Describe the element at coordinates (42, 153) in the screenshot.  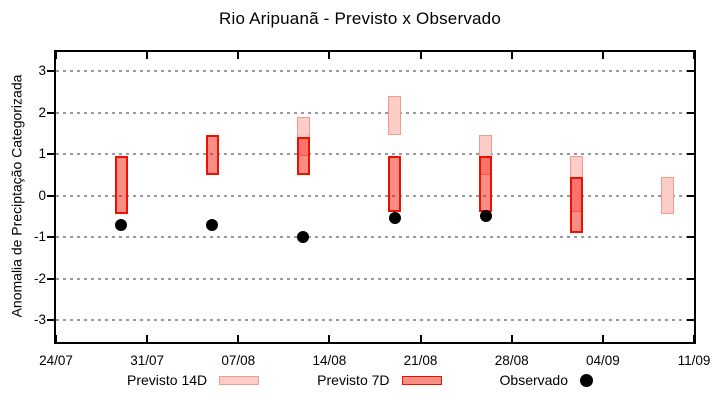
I see `y-tick-label: 1` at that location.